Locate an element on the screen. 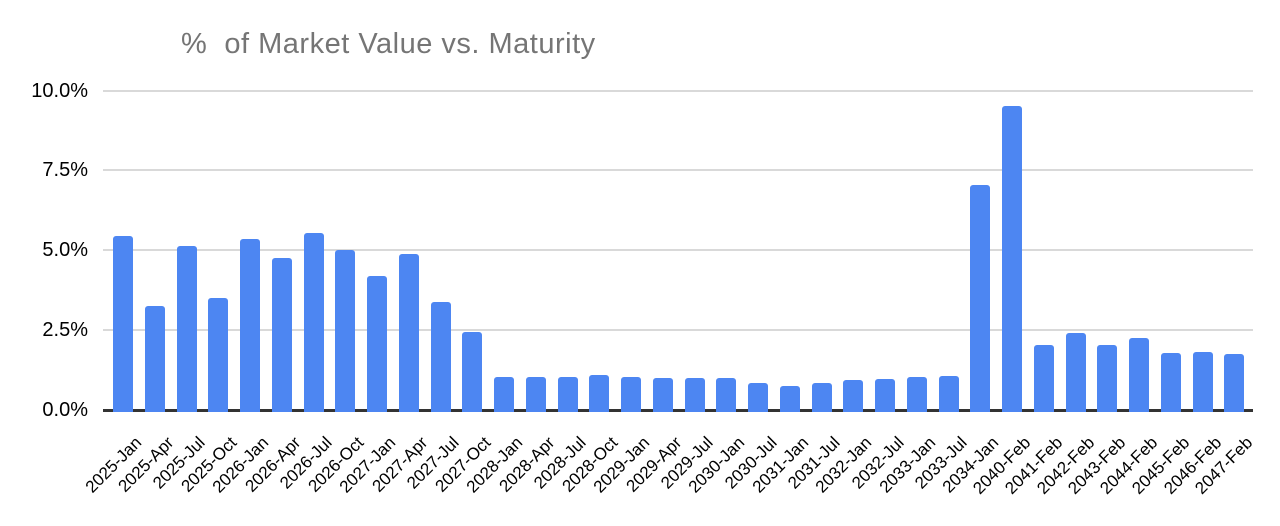 The height and width of the screenshot is (526, 1280). bar-2028-Apr is located at coordinates (535, 394).